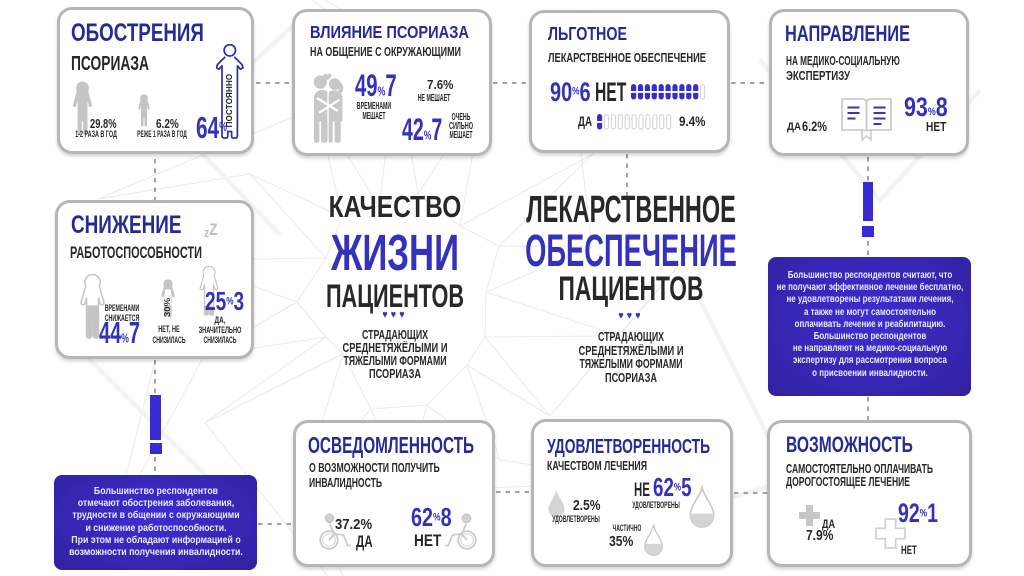 This screenshot has width=1024, height=576. What do you see at coordinates (229, 101) in the screenshot?
I see `svg-text: ПОСТОЯННО` at bounding box center [229, 101].